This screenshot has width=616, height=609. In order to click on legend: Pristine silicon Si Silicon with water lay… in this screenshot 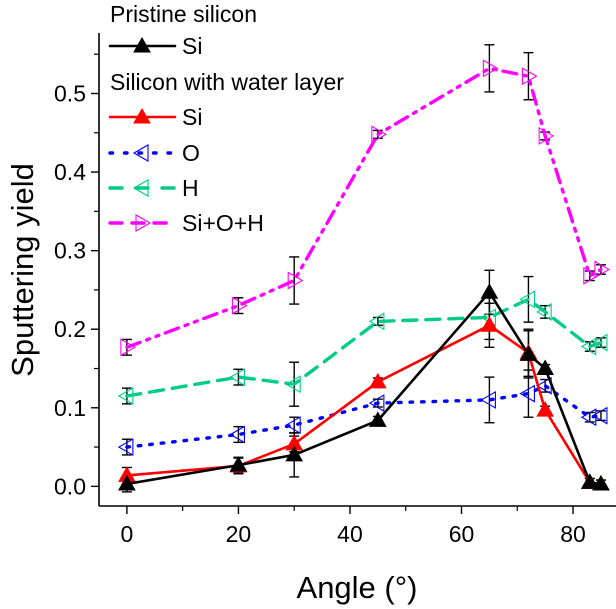, I will do `click(226, 118)`.